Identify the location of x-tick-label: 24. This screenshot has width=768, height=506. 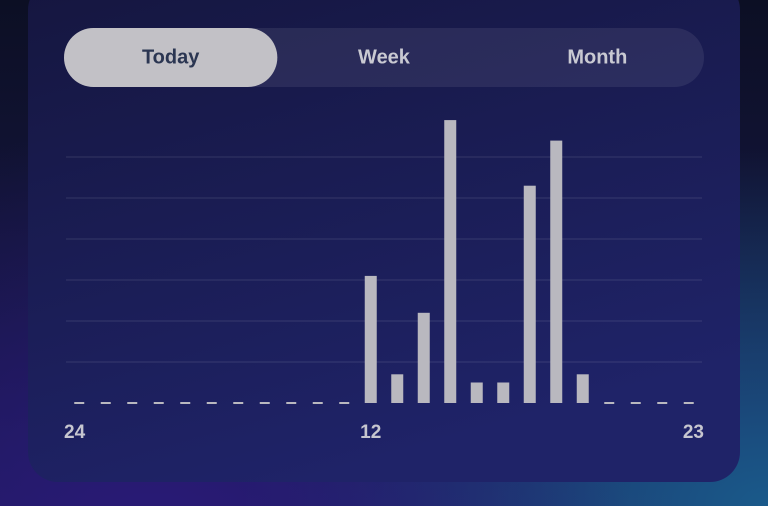
(75, 432).